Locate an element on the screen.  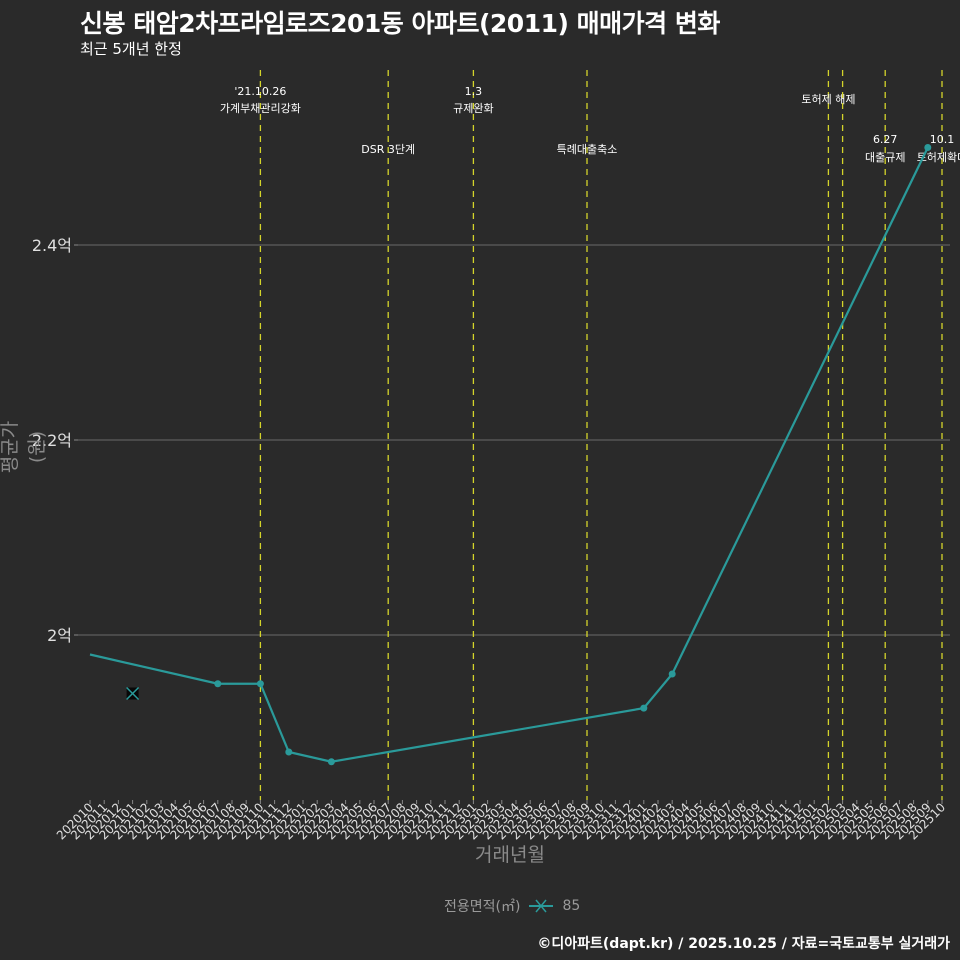
y-axis-label: 평균가(원) is located at coordinates (24, 447).